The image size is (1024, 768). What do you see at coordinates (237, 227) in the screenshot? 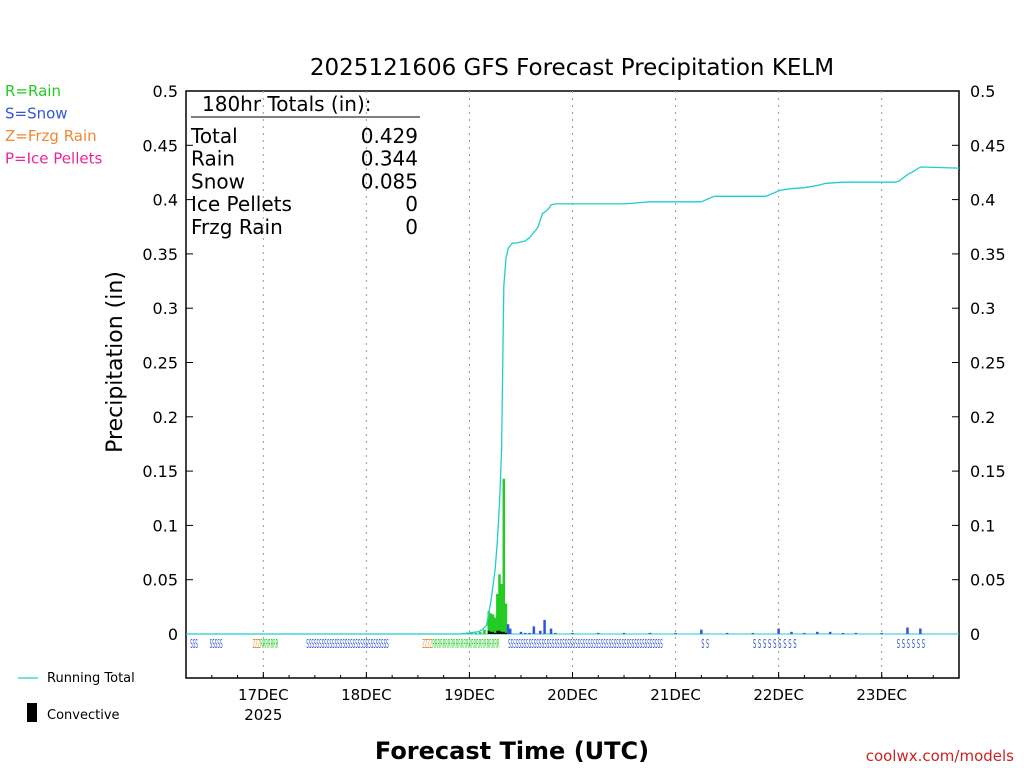
I see `totals-row-label: Frzg Rain` at bounding box center [237, 227].